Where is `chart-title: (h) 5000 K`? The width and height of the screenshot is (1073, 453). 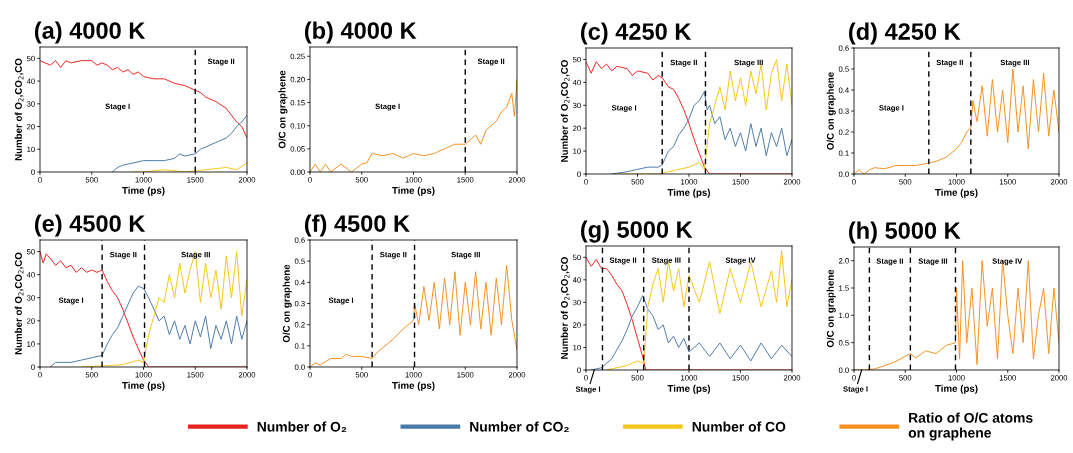 chart-title: (h) 5000 K is located at coordinates (905, 232).